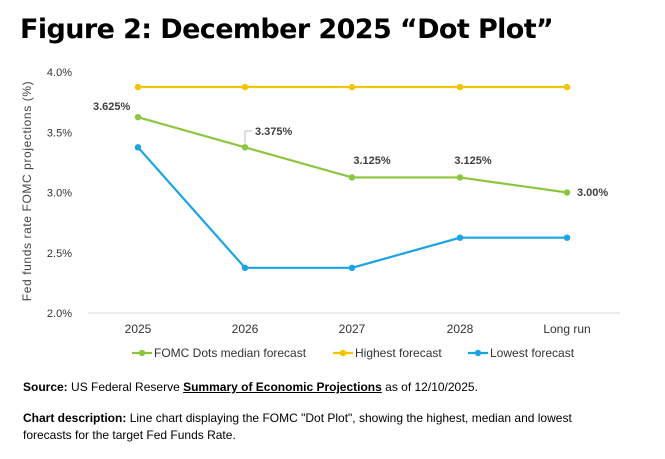  What do you see at coordinates (460, 329) in the screenshot?
I see `x-tick-label: 2028` at bounding box center [460, 329].